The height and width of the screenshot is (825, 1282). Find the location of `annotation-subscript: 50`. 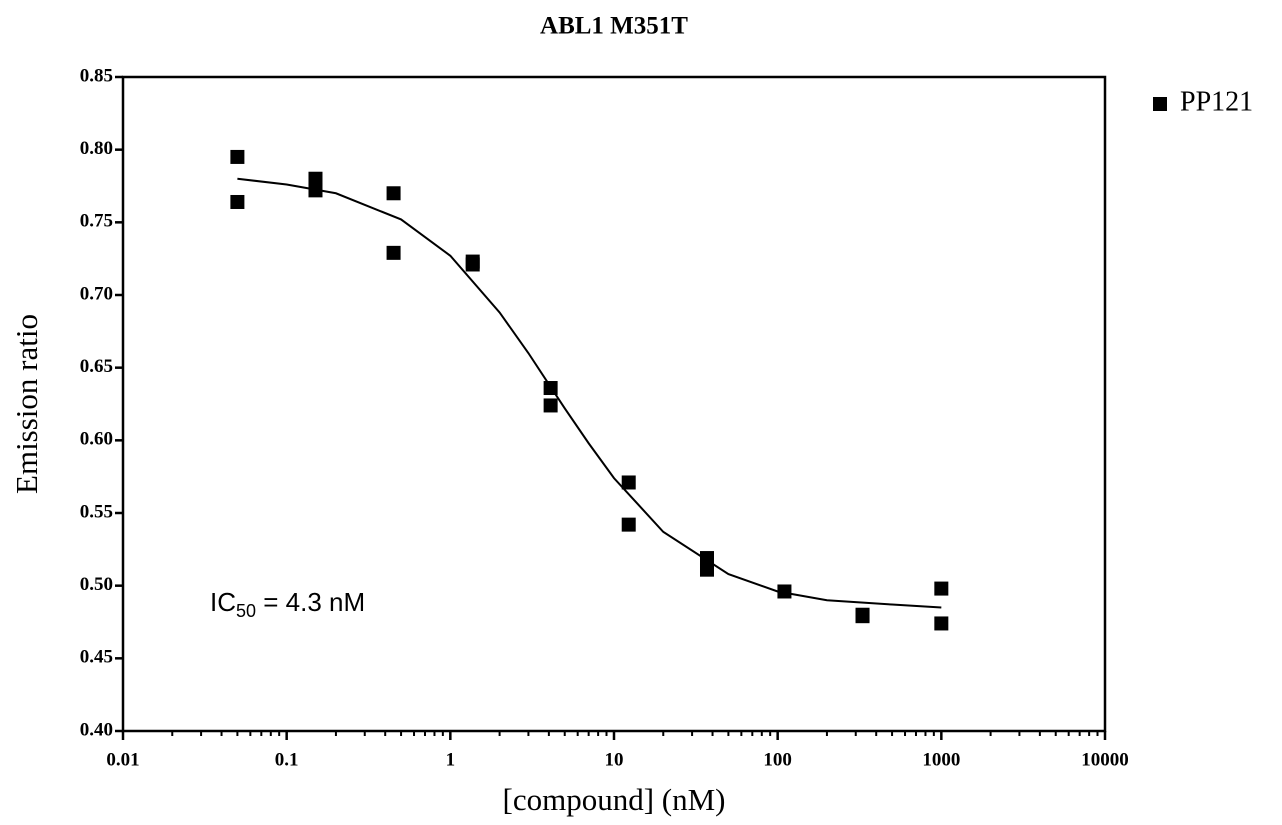

annotation-subscript: 50 is located at coordinates (246, 611).